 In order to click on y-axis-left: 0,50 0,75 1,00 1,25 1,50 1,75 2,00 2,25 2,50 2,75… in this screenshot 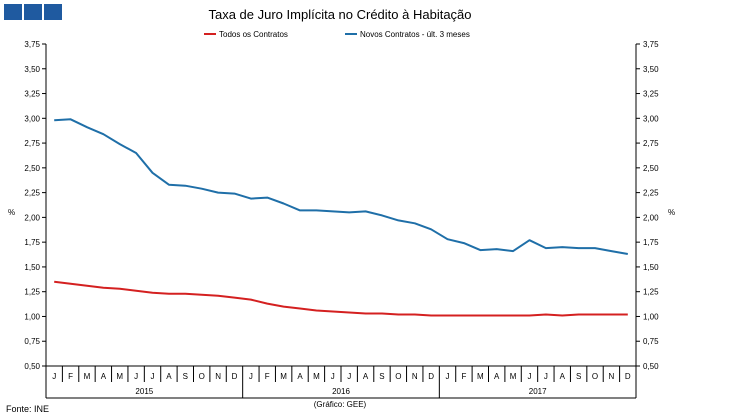, I will do `click(35, 205)`.